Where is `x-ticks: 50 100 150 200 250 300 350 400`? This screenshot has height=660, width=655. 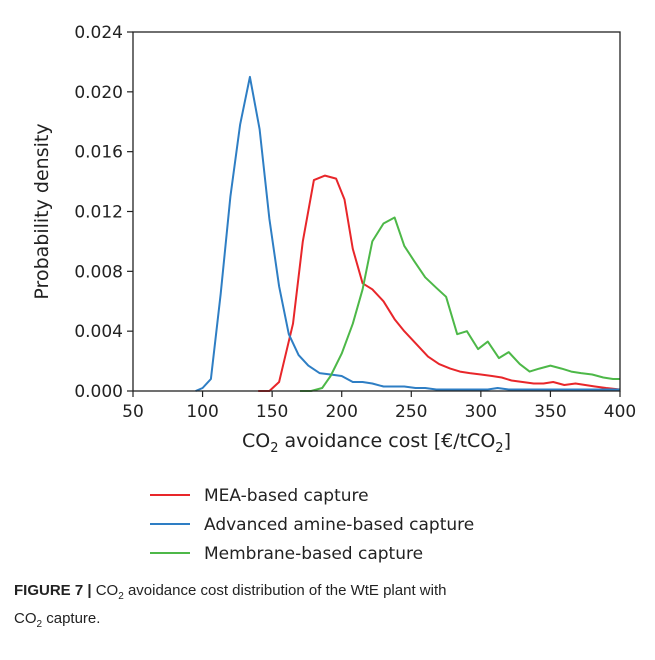
x-ticks: 50 100 150 200 250 300 350 400 is located at coordinates (379, 406).